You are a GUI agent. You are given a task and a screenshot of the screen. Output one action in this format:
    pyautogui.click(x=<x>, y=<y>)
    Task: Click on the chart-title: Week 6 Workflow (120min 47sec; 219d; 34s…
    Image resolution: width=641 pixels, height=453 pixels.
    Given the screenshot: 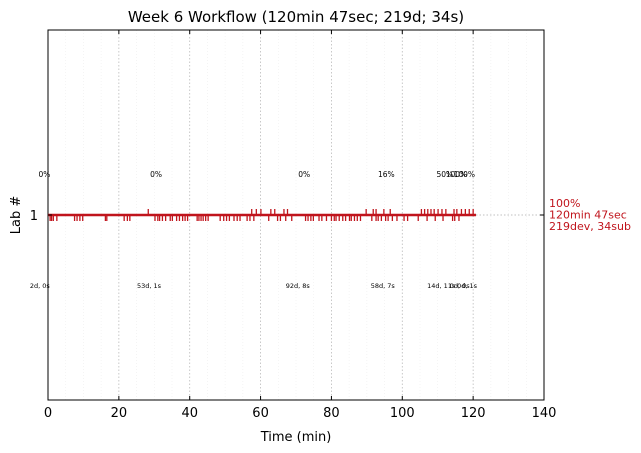 What is the action you would take?
    pyautogui.click(x=296, y=17)
    